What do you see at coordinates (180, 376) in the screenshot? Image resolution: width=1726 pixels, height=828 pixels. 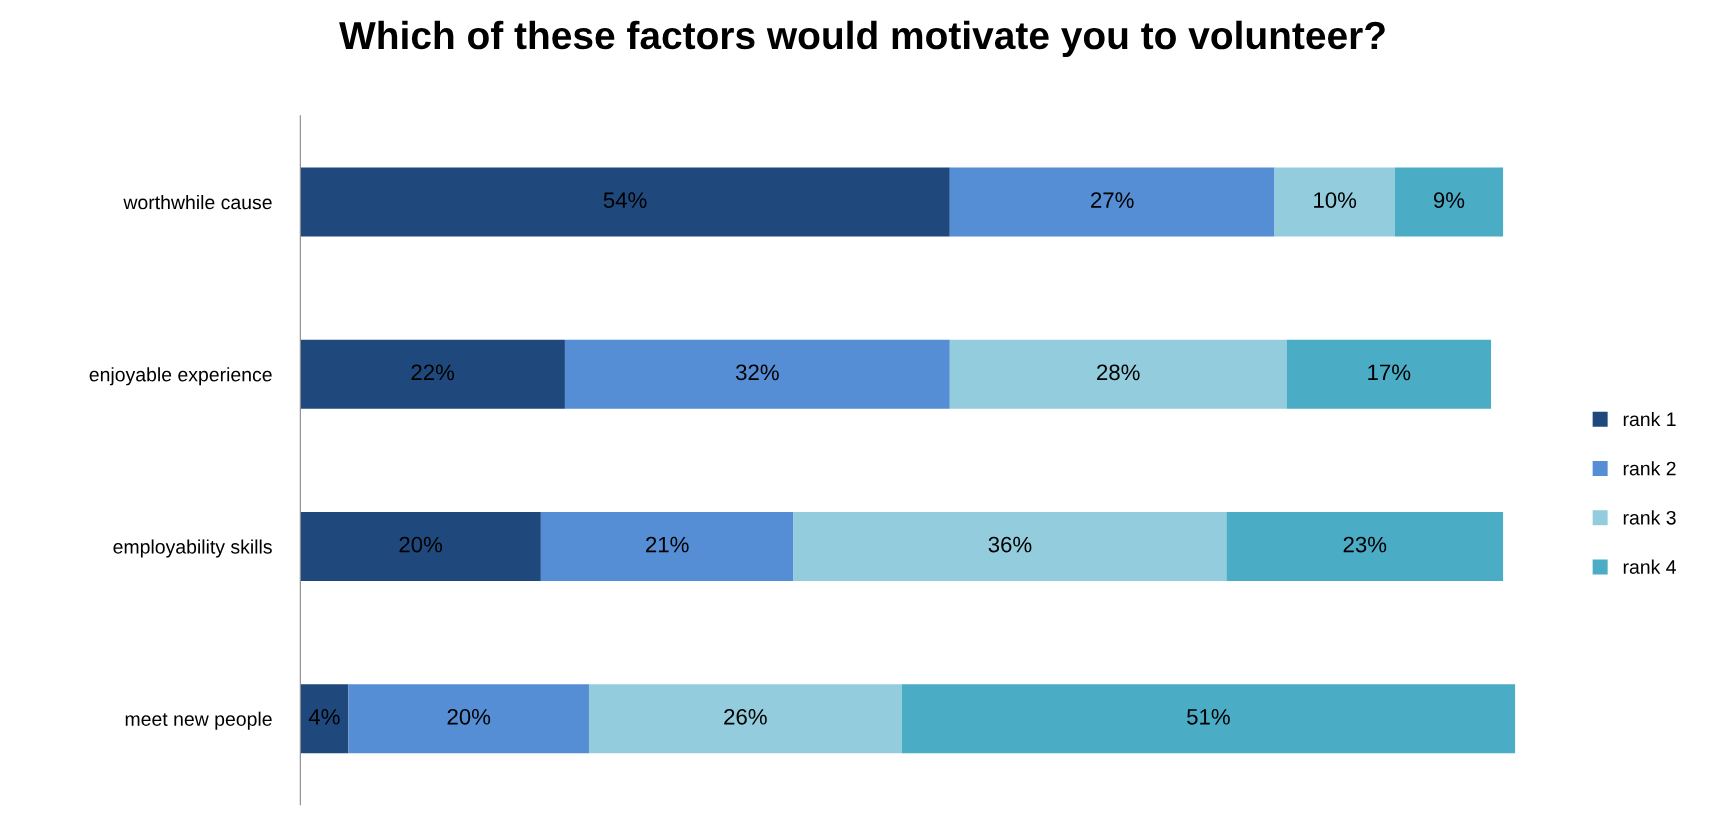 I see `y-tick-label: enjoyable experience` at bounding box center [180, 376].